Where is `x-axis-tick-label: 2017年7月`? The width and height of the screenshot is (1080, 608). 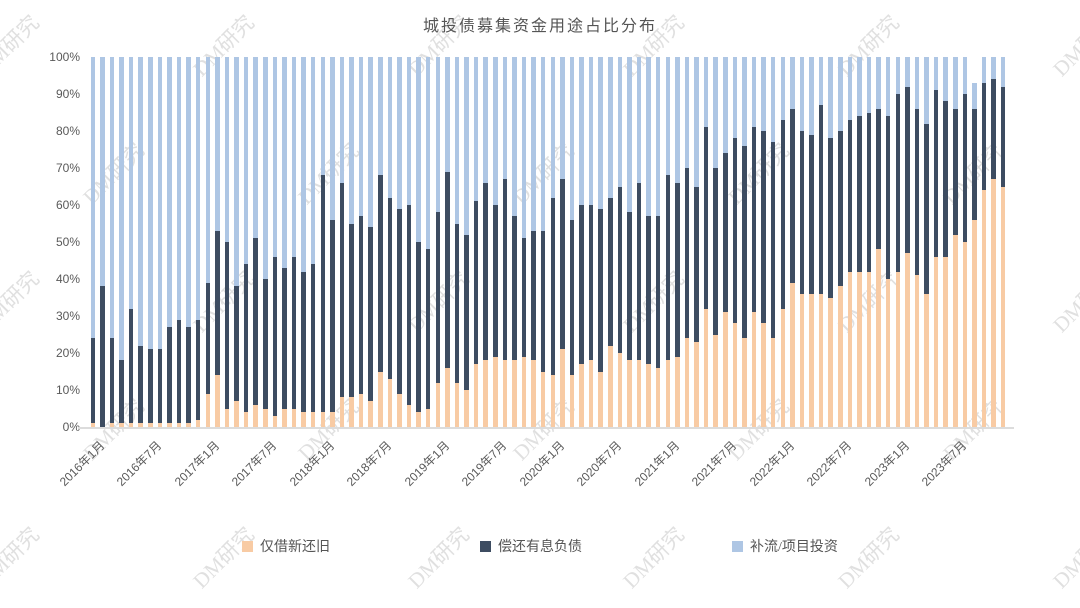 x-axis-tick-label: 2017年7月 is located at coordinates (254, 463).